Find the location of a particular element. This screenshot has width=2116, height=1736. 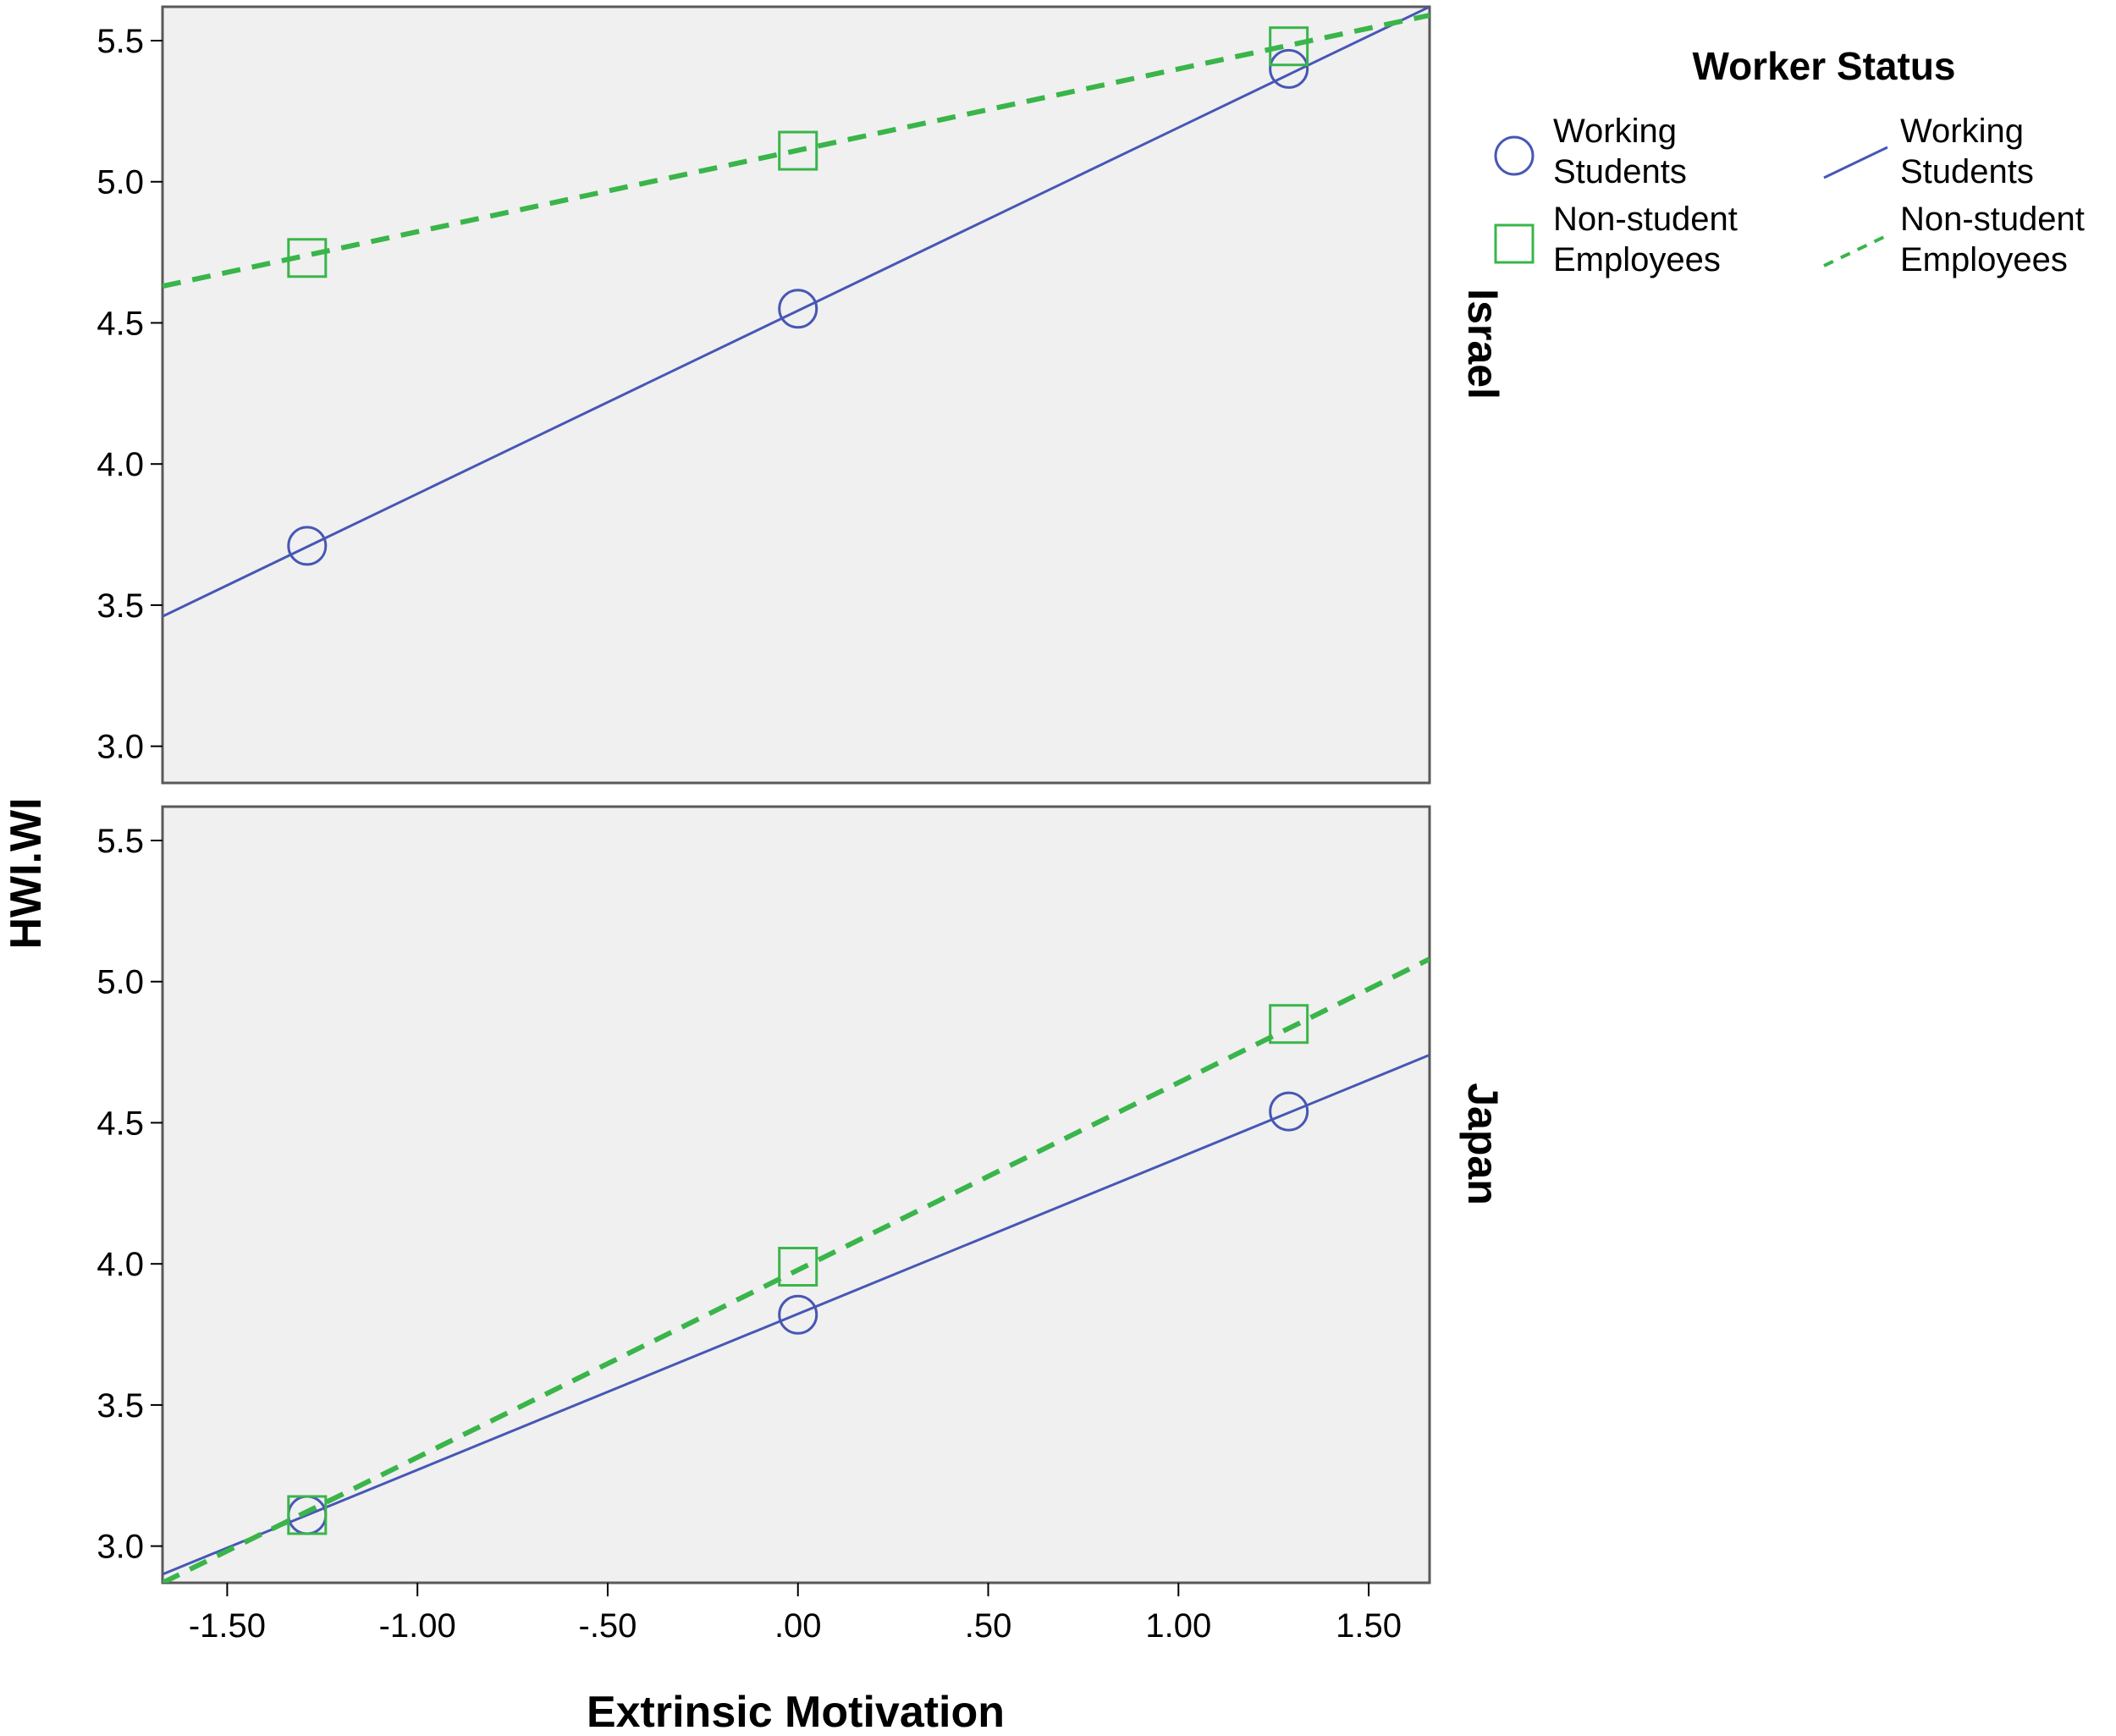

legend-marker-circle-icon is located at coordinates (1514, 155).